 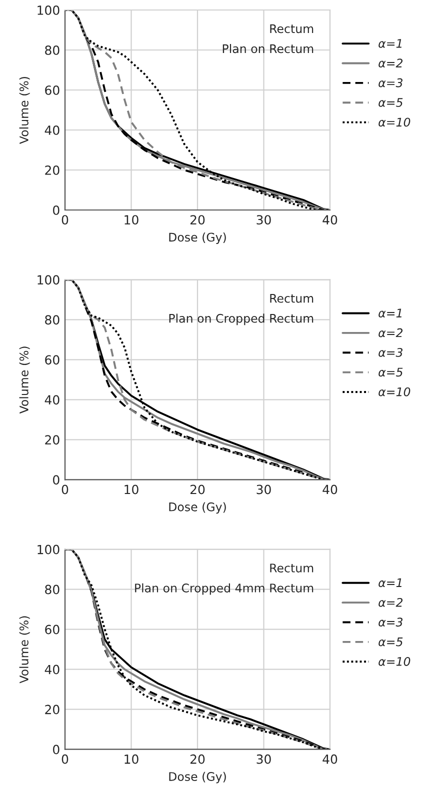 I want to click on annotation: Plan on Rectum, so click(x=268, y=49).